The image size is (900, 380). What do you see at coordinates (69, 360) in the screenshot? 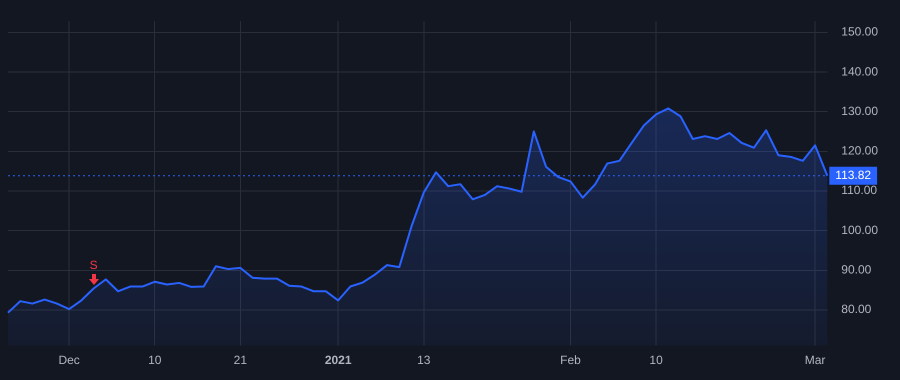
I see `x-tick-label: Dec` at bounding box center [69, 360].